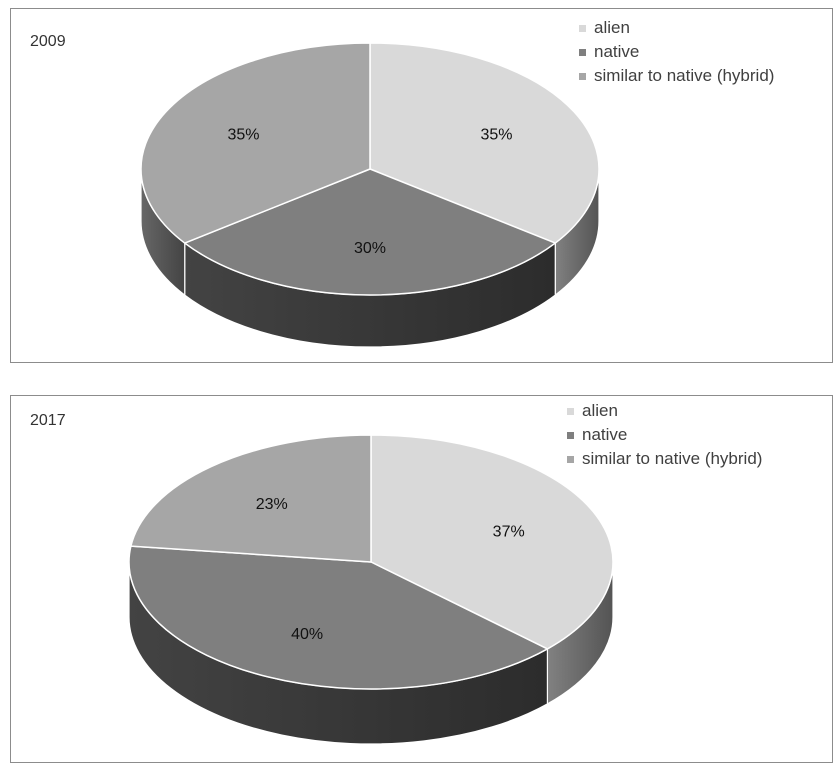 This screenshot has height=765, width=835. What do you see at coordinates (509, 532) in the screenshot?
I see `data-label-alien: 37%` at bounding box center [509, 532].